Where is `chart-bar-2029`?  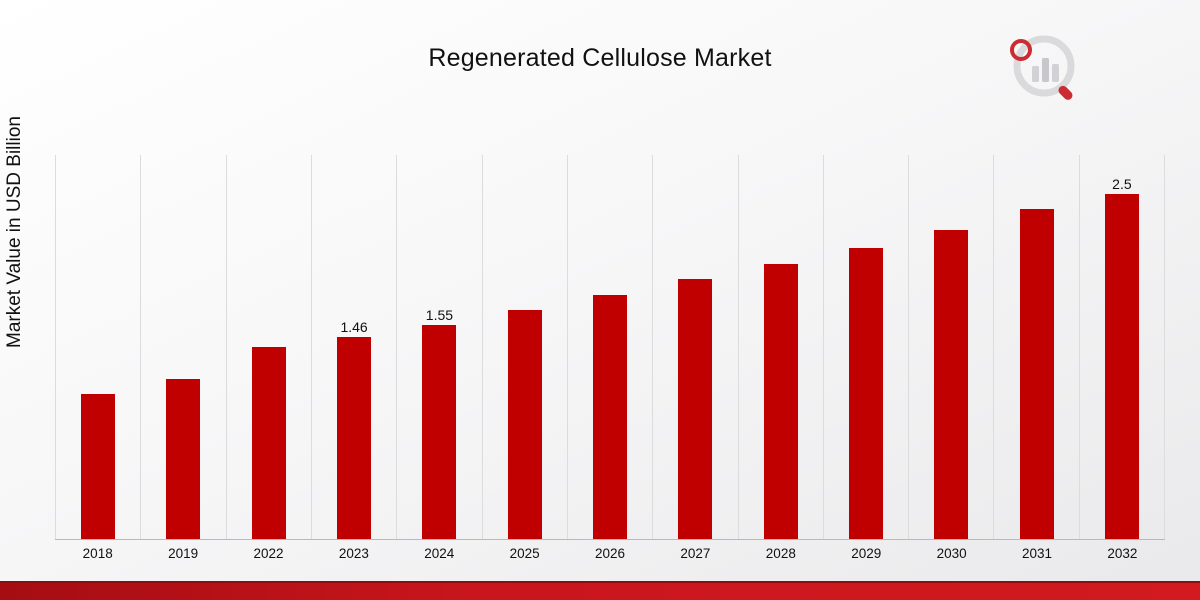 chart-bar-2029 is located at coordinates (865, 393).